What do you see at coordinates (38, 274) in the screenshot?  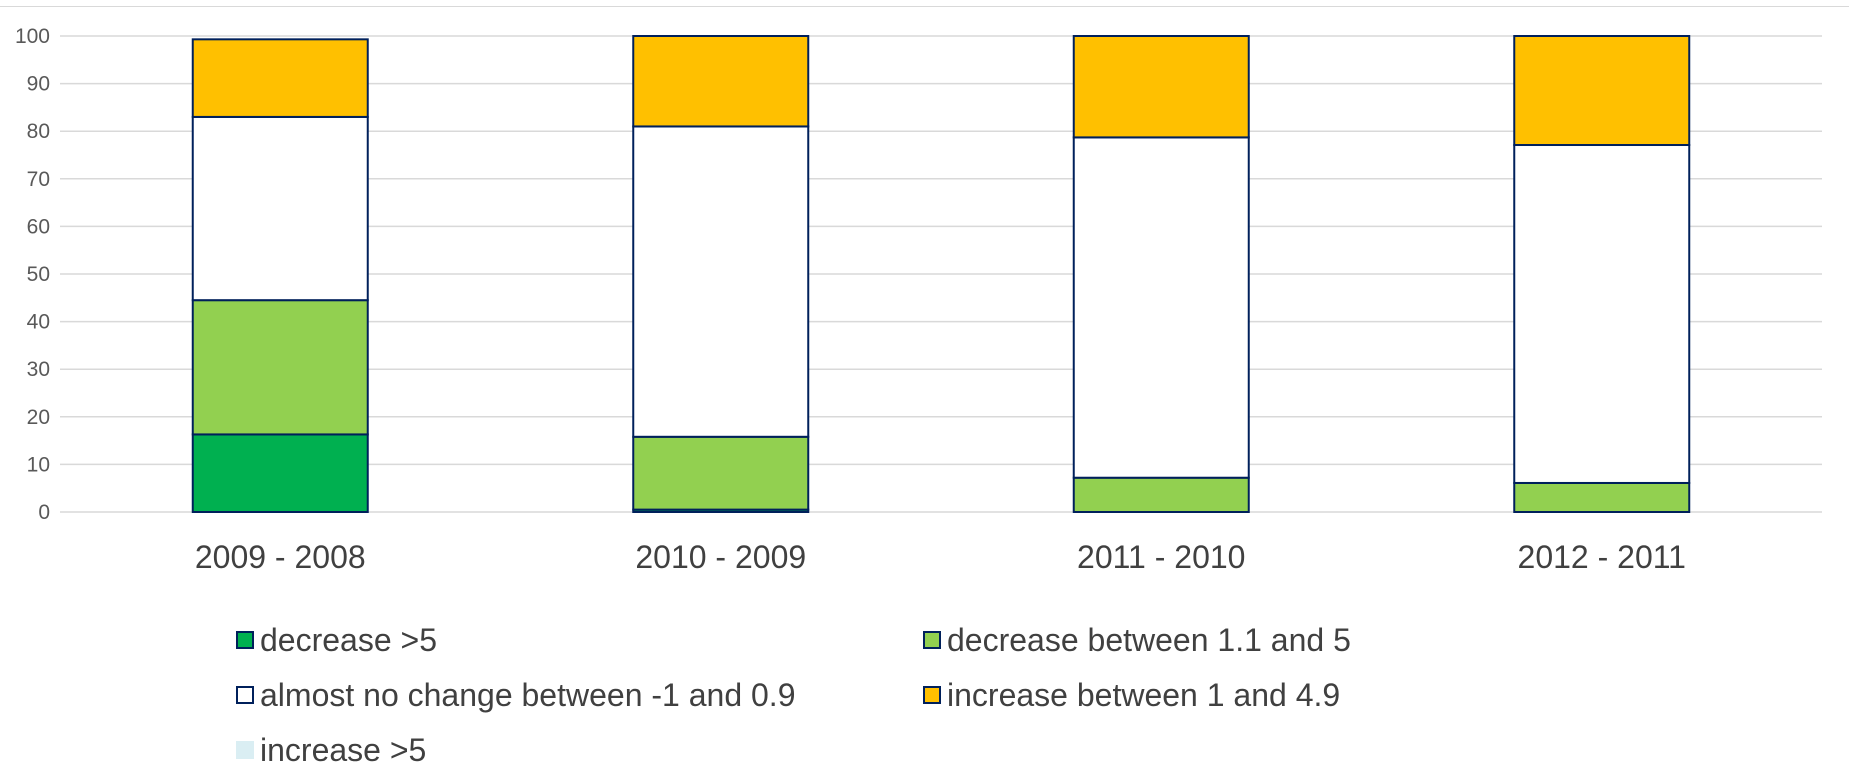 I see `y-tick-label: 50` at bounding box center [38, 274].